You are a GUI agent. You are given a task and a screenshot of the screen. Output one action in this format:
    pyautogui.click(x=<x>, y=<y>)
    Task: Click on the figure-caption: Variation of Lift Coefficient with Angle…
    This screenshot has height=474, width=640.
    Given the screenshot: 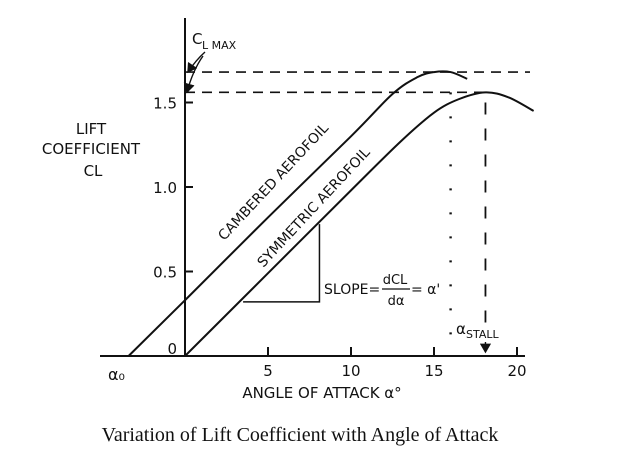 What is the action you would take?
    pyautogui.click(x=300, y=435)
    